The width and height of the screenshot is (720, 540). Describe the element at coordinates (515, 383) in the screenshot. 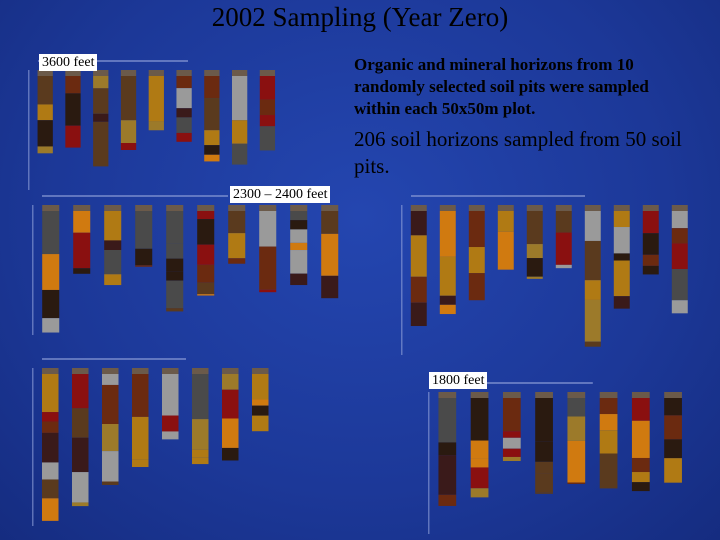

I see `panel-caption-line` at that location.